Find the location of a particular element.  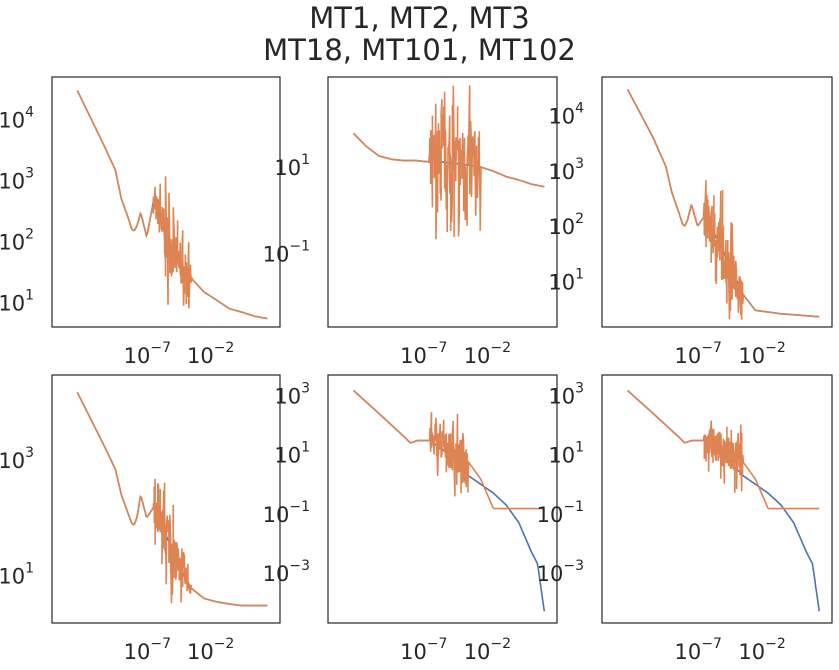

figure-title-line-1: MT1, MT2, MT3 is located at coordinates (419, 18).